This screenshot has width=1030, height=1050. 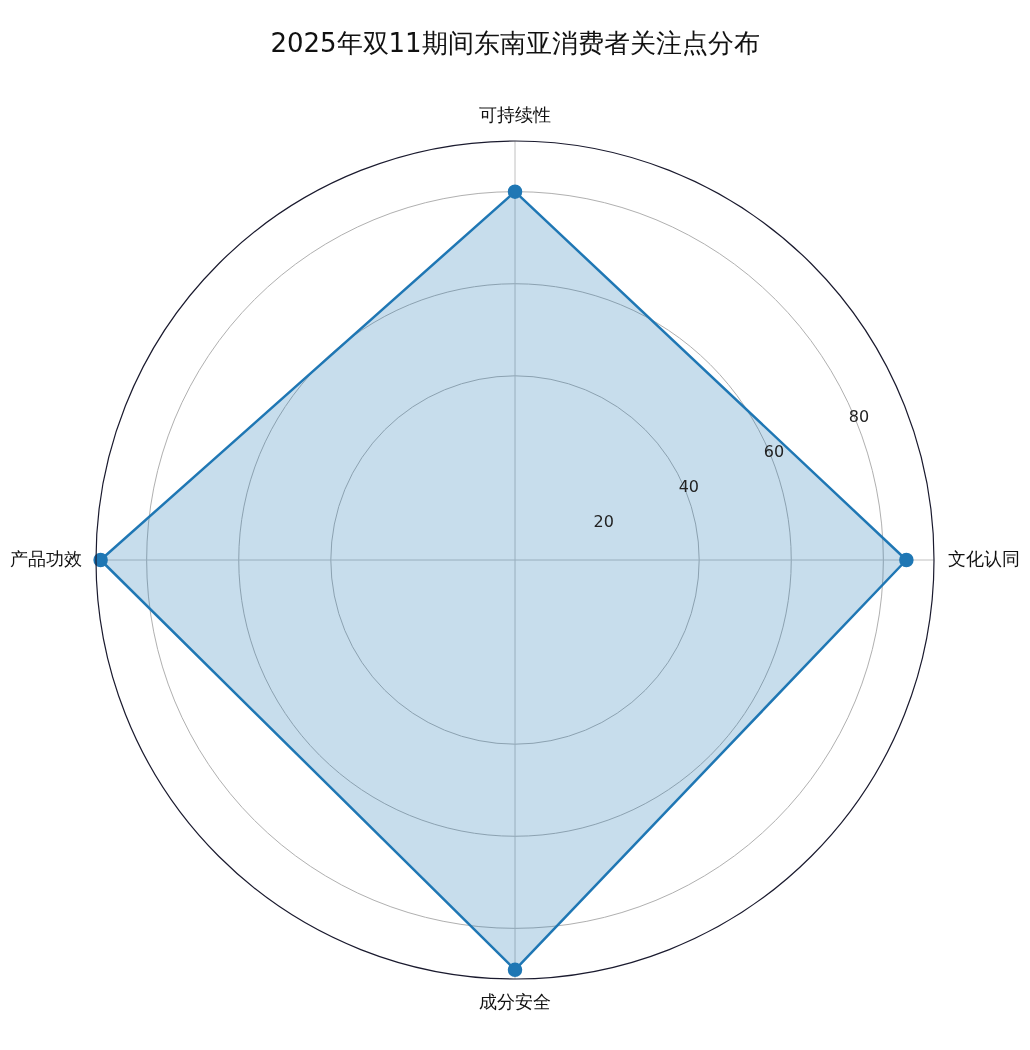 I want to click on spoke-label: 文化认同, so click(x=984, y=558).